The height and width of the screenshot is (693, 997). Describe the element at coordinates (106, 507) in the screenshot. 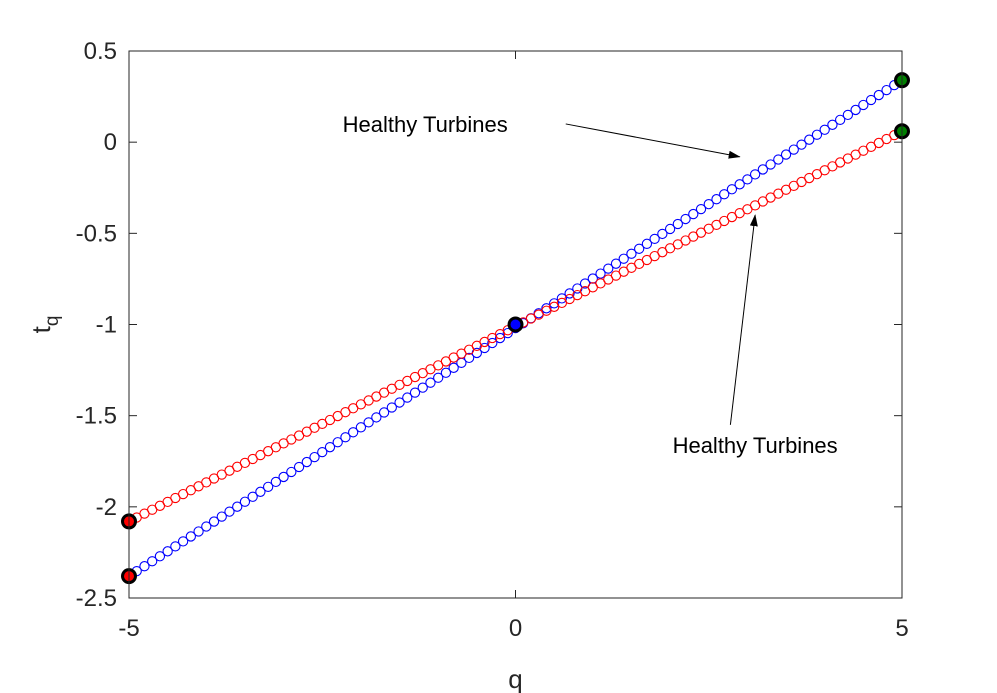

I see `y-tick-label: -2` at that location.